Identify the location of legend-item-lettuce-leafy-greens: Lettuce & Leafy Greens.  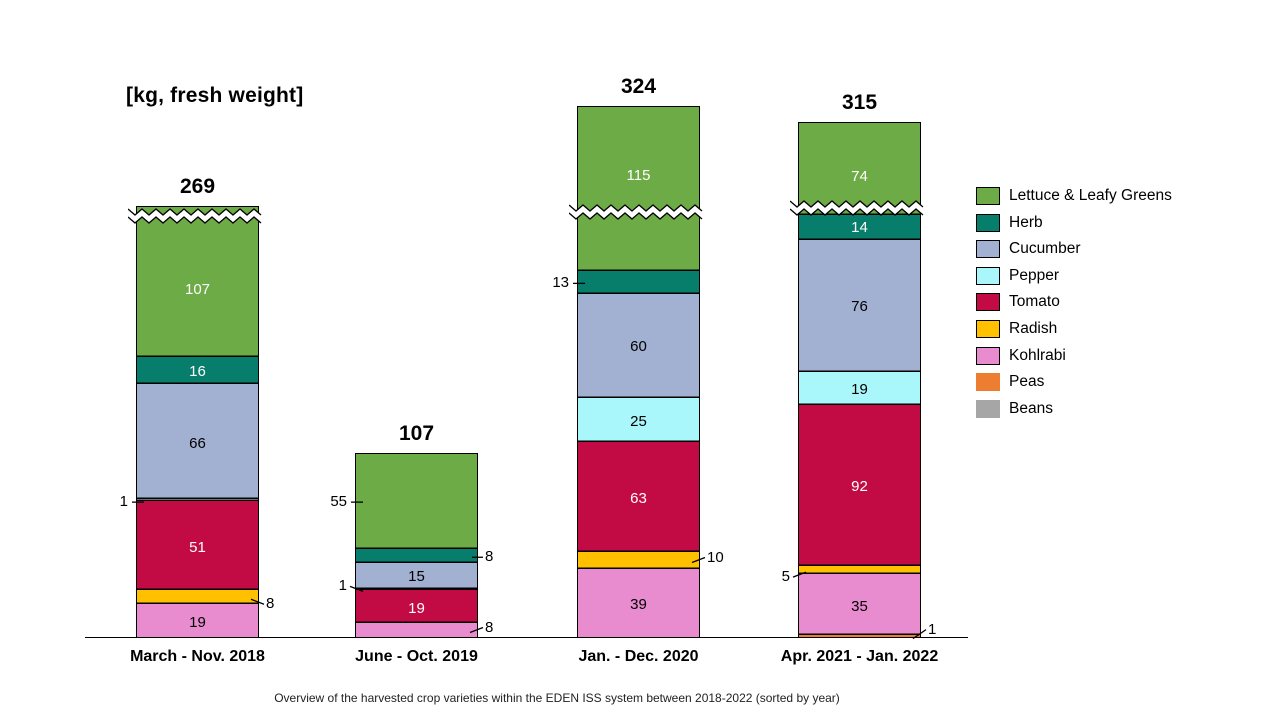
(1074, 196).